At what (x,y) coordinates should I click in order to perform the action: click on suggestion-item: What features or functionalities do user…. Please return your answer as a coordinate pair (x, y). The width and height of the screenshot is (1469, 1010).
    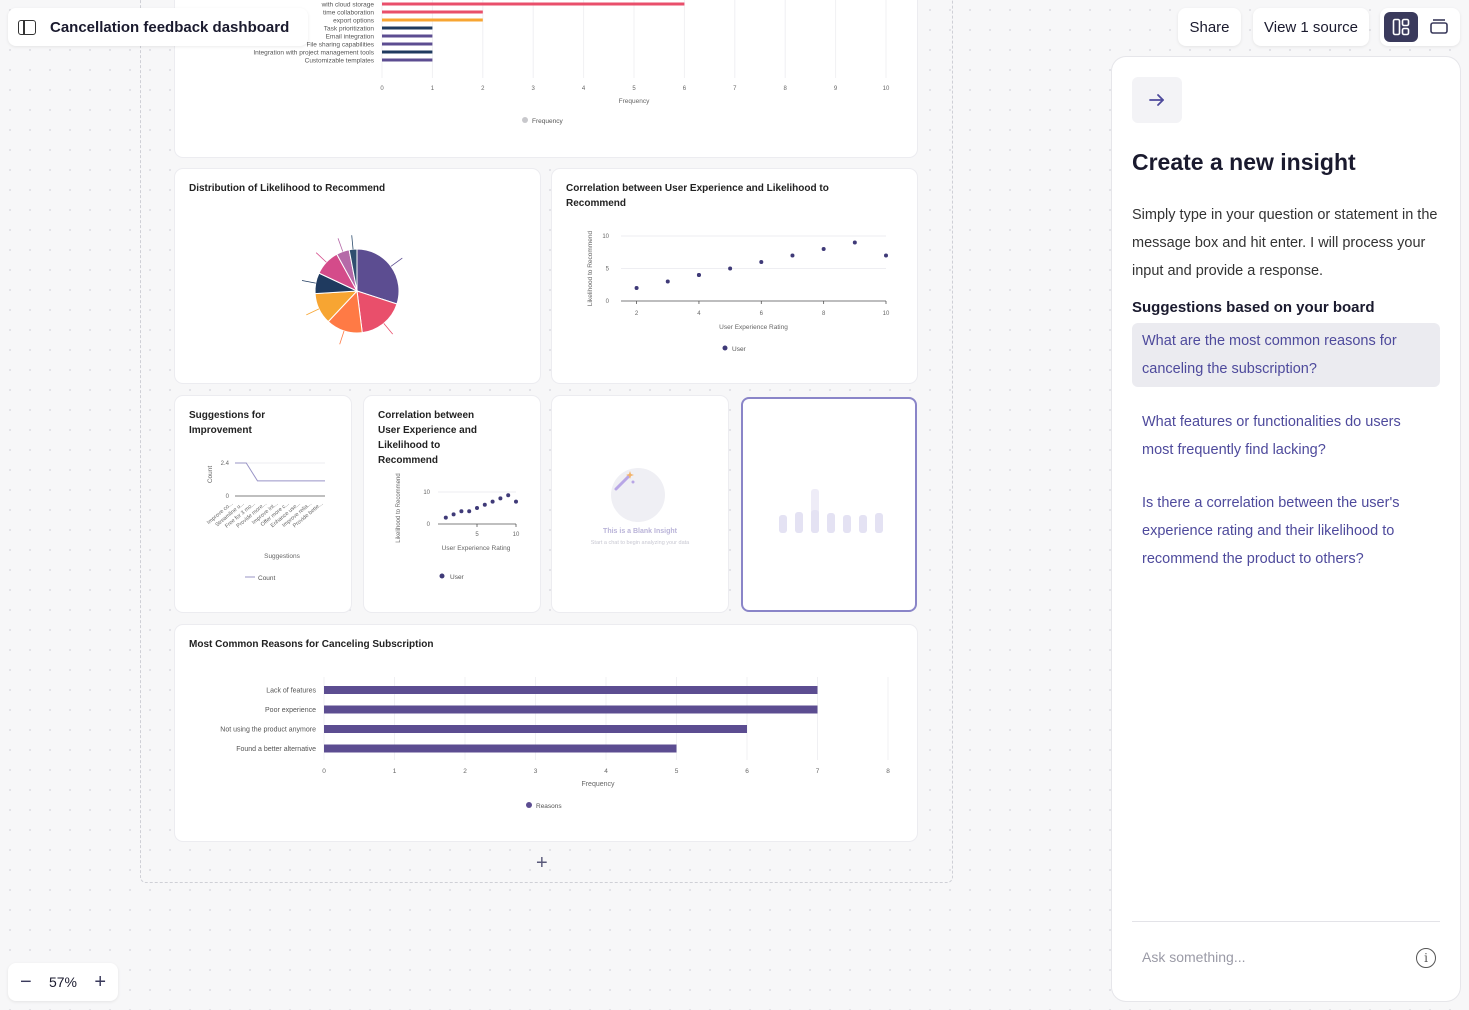
    Looking at the image, I should click on (1271, 436).